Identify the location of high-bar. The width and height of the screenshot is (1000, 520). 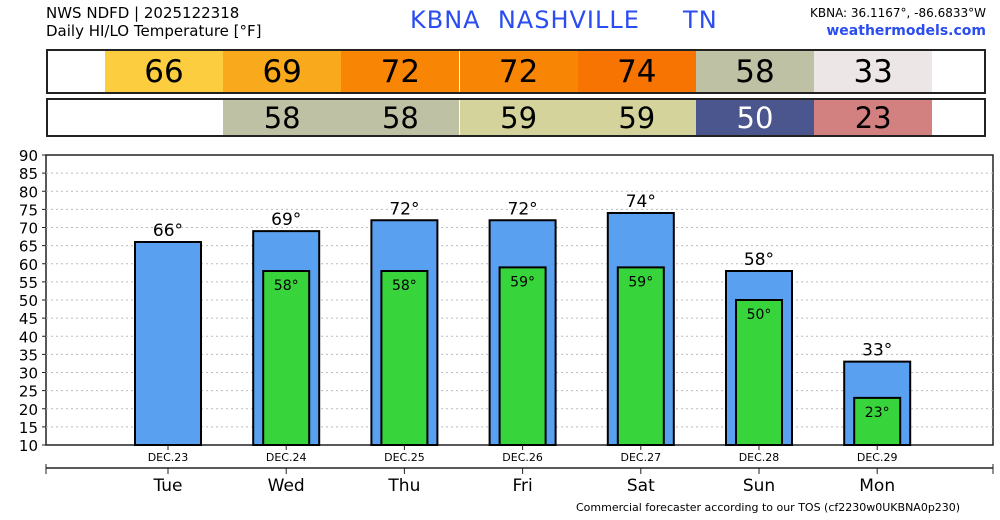
(168, 343).